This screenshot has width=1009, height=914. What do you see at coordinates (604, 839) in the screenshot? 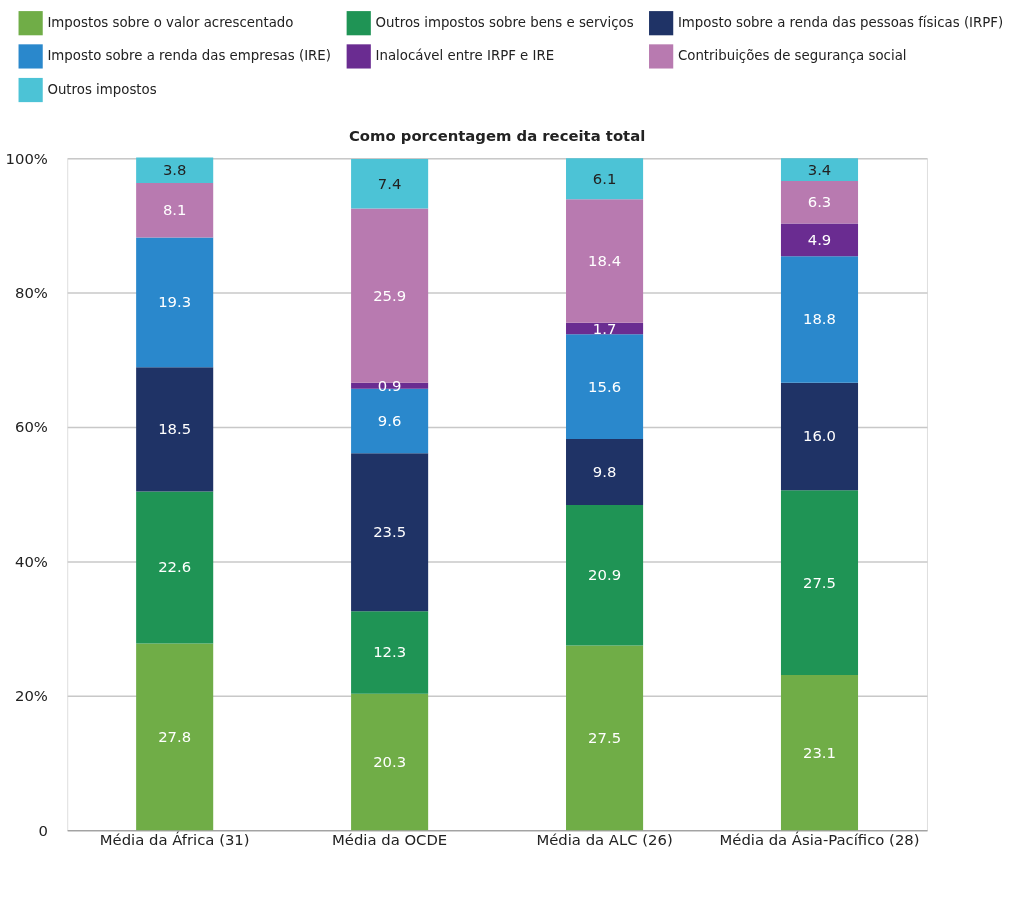
I see `x-tick-label: Média da ALC (26)` at bounding box center [604, 839].